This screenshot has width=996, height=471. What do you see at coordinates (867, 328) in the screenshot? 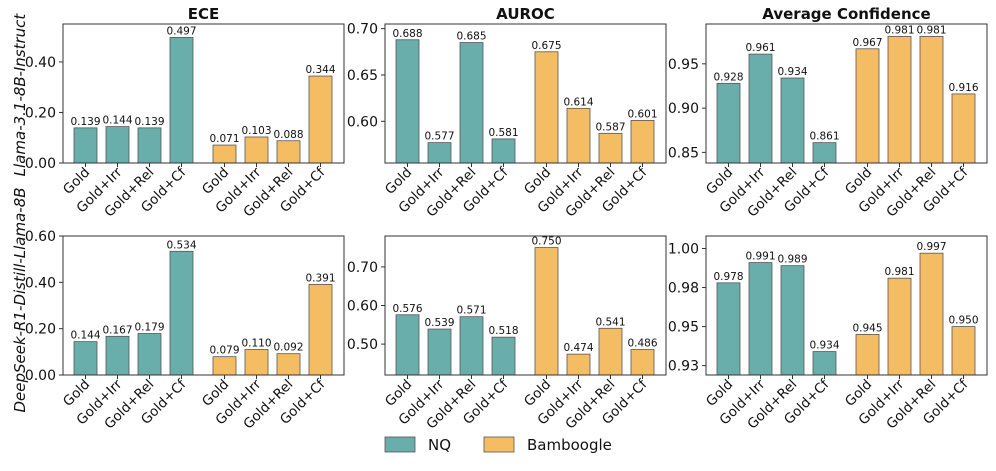
I see `bar-value-label: 0.945` at bounding box center [867, 328].